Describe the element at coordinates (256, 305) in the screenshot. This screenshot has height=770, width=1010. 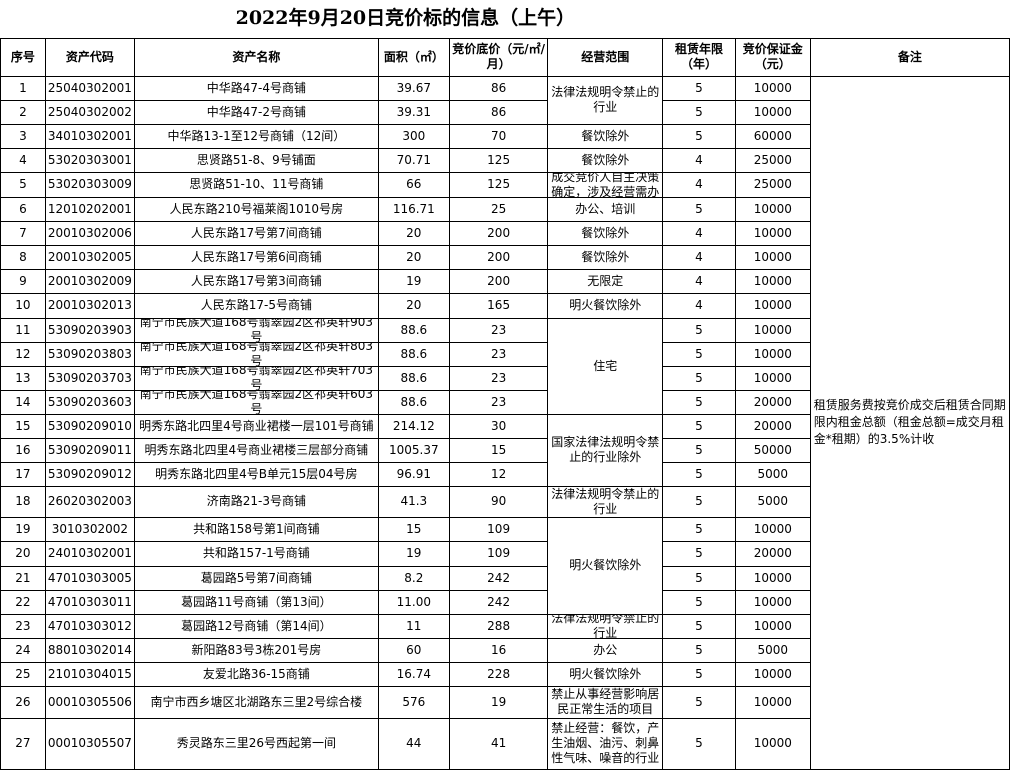
I see `asset-name: 人民东路17-5号商铺` at that location.